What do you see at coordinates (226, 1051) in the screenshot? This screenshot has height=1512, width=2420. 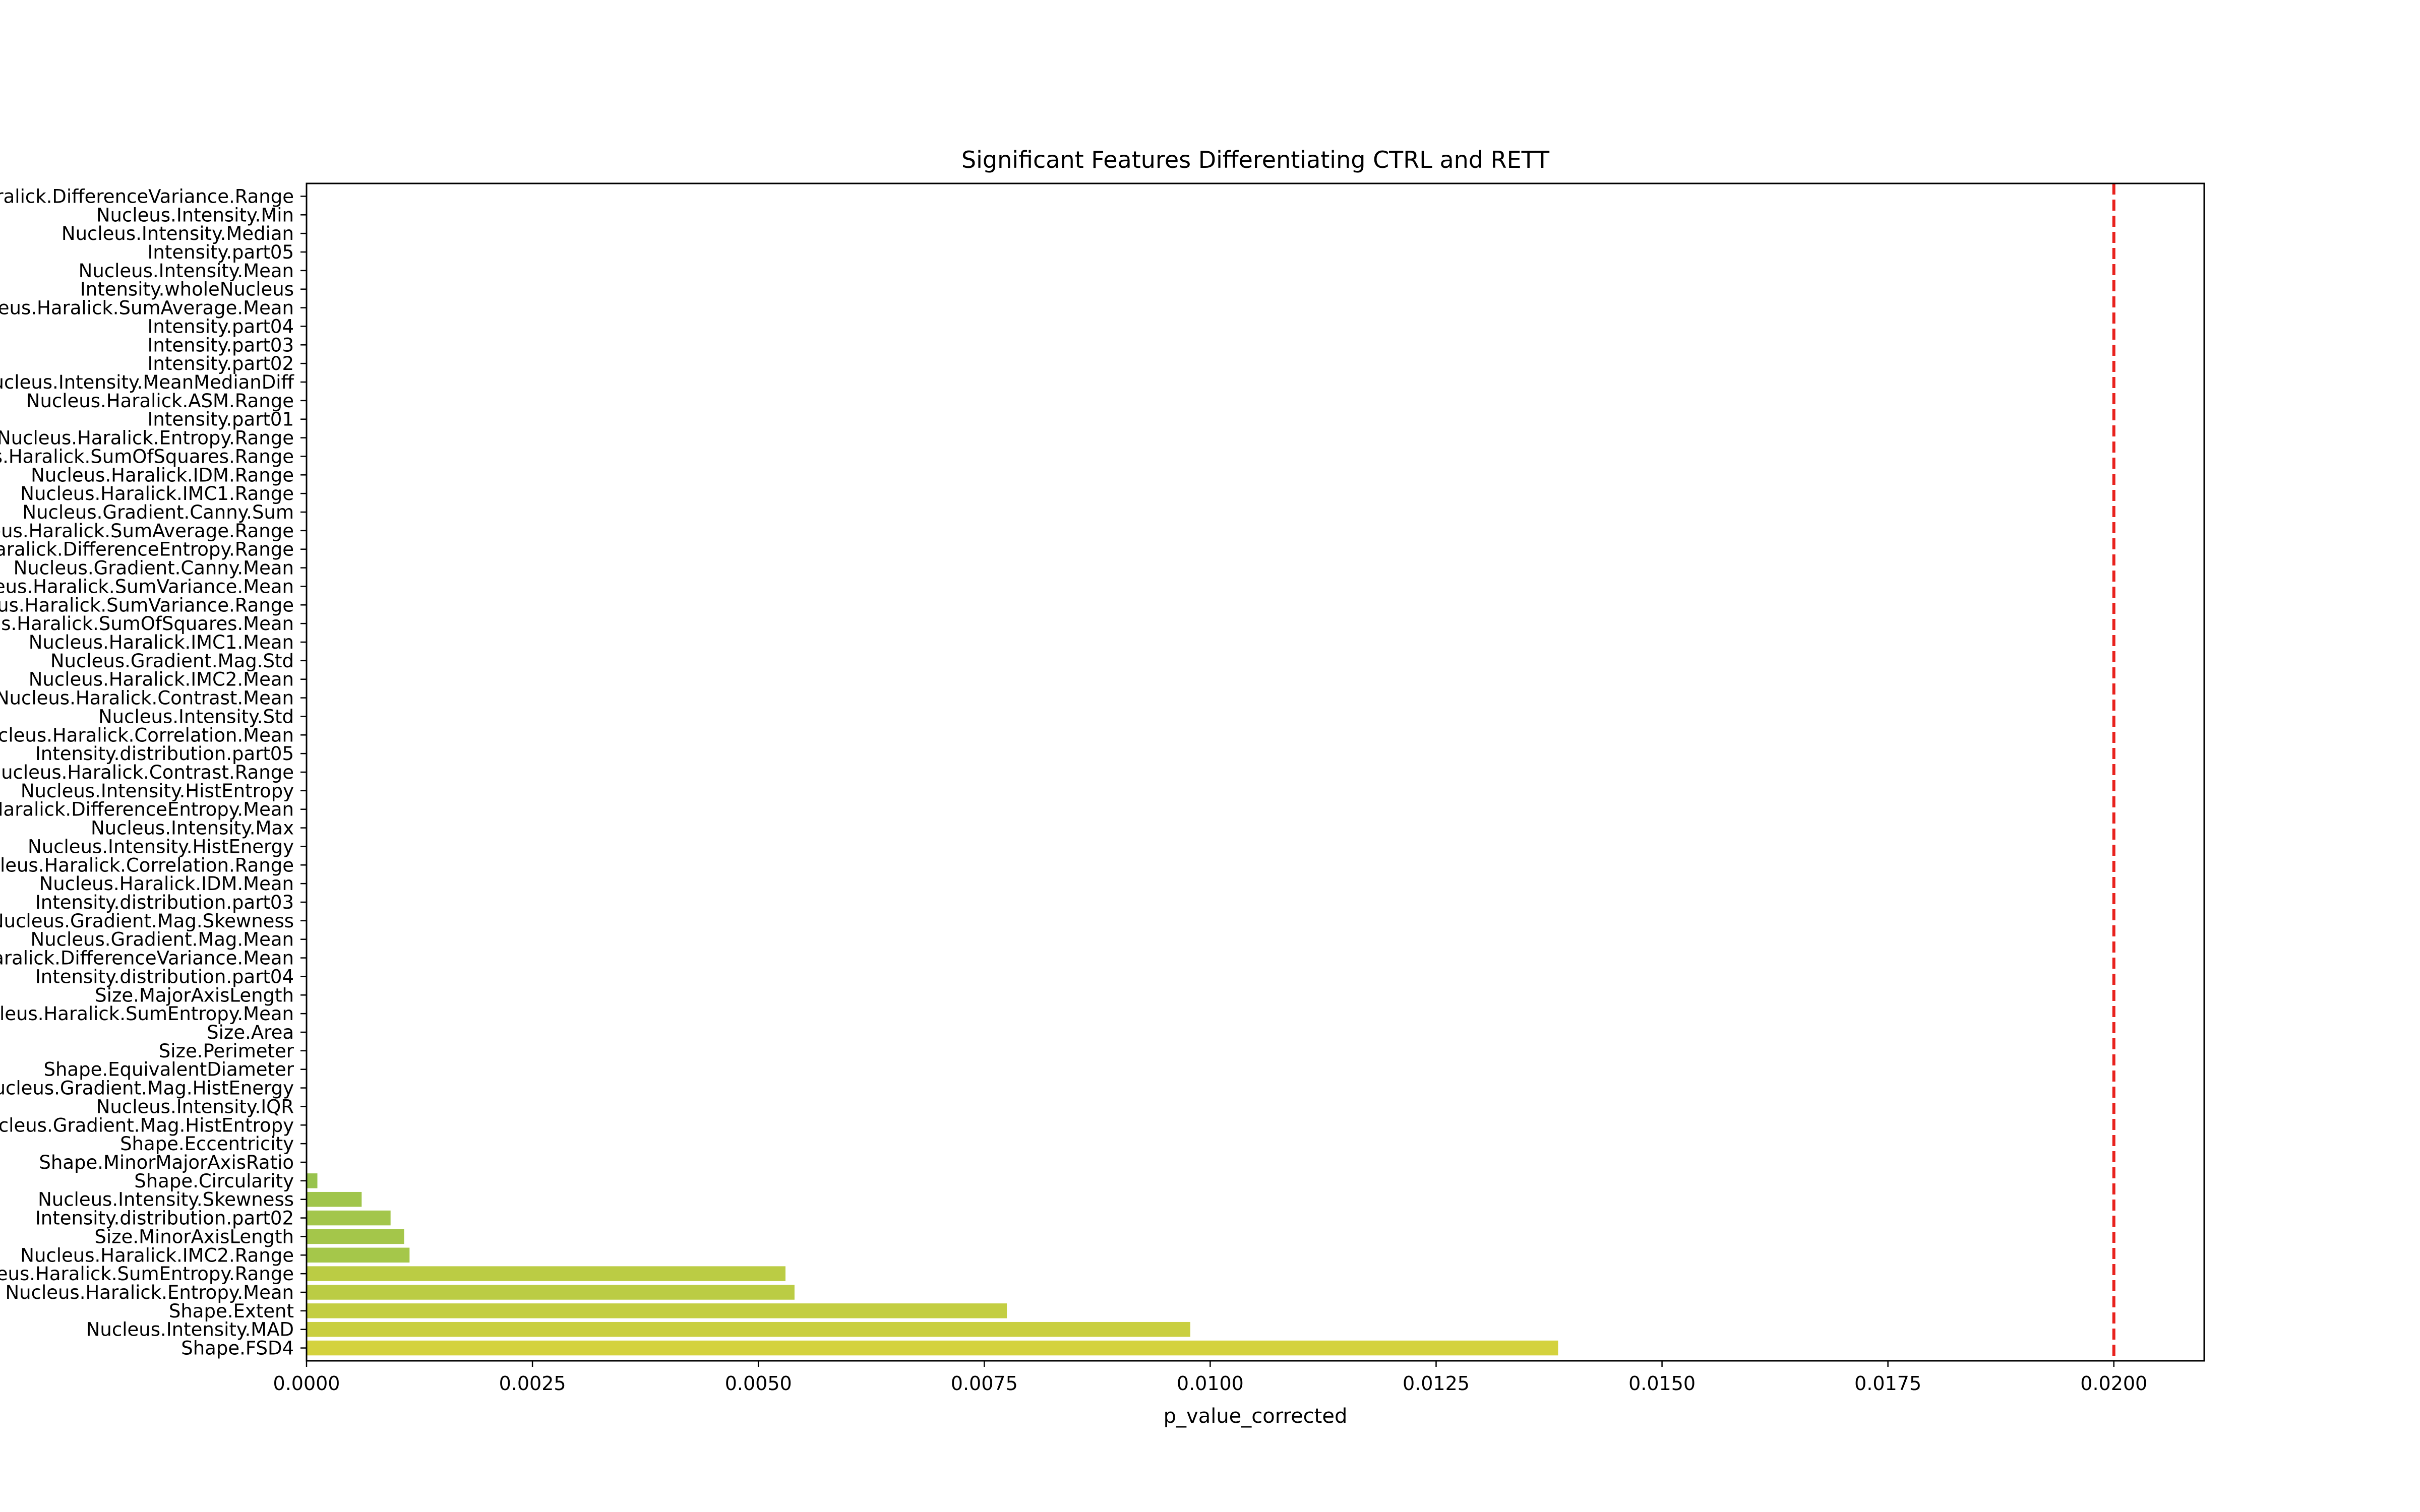 I see `y-tick-label: Size.Perimeter` at bounding box center [226, 1051].